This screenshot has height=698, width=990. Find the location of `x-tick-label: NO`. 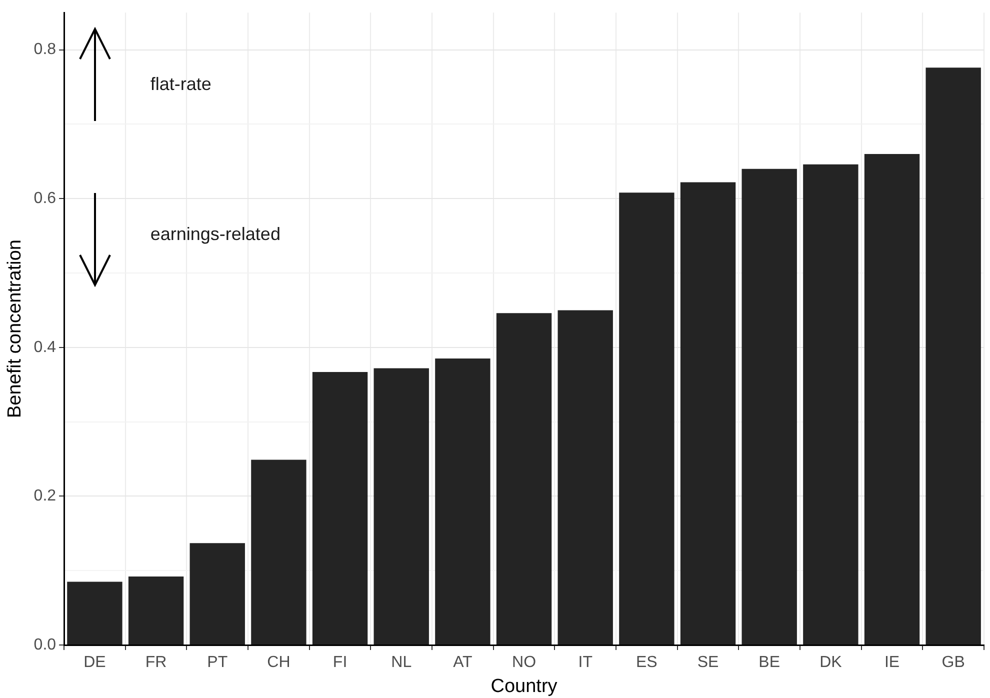

x-tick-label: NO is located at coordinates (524, 663).